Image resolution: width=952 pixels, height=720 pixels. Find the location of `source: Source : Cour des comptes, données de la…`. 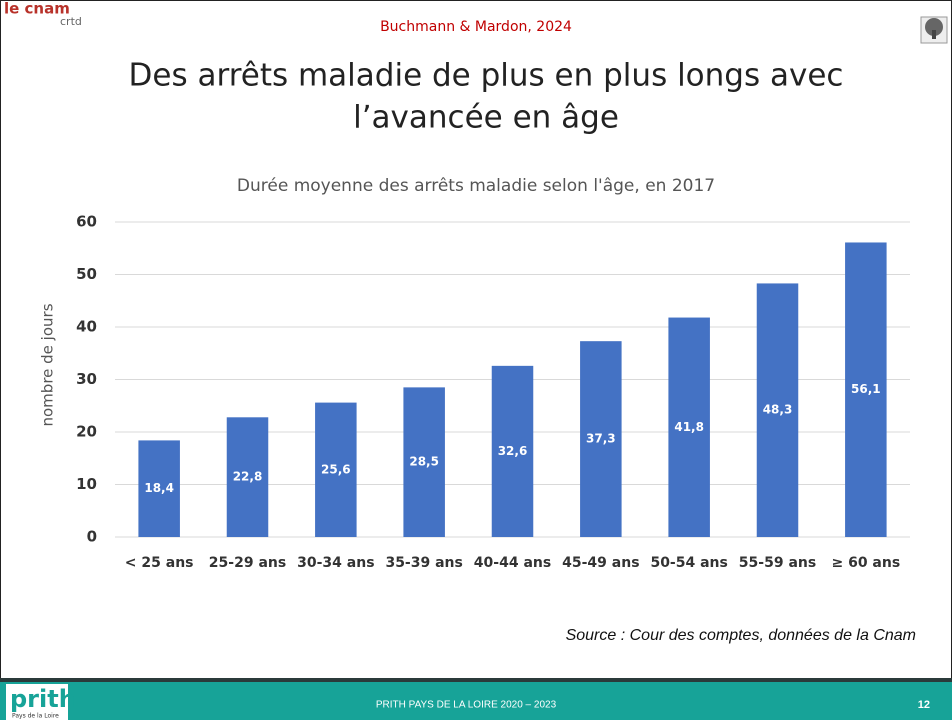

source: Source : Cour des comptes, données de la… is located at coordinates (741, 635).